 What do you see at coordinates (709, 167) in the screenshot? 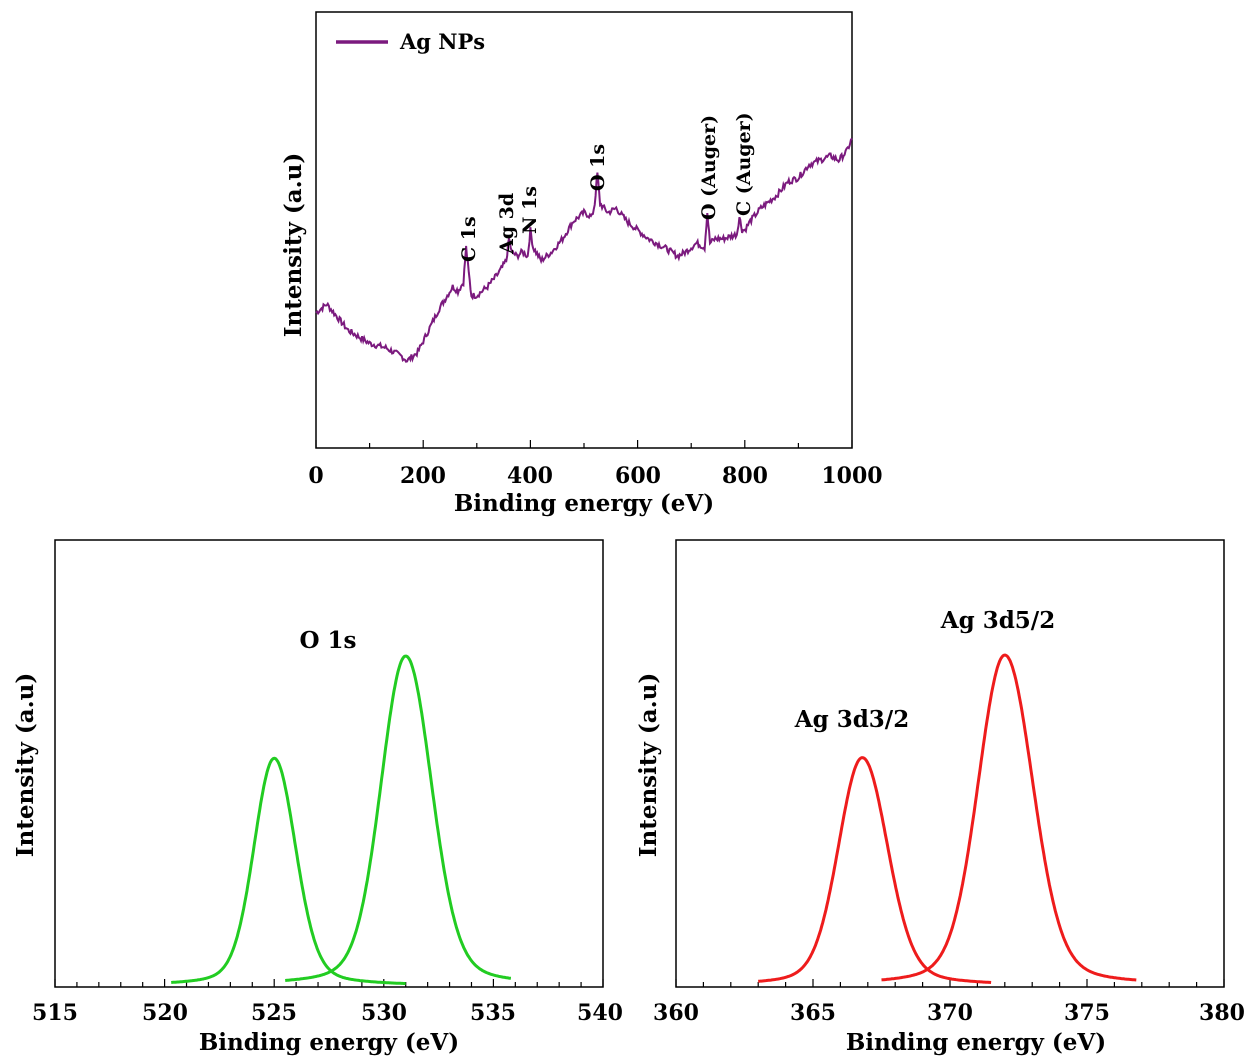
I see `survey-annotation-o-auger: O (Auger)` at bounding box center [709, 167].